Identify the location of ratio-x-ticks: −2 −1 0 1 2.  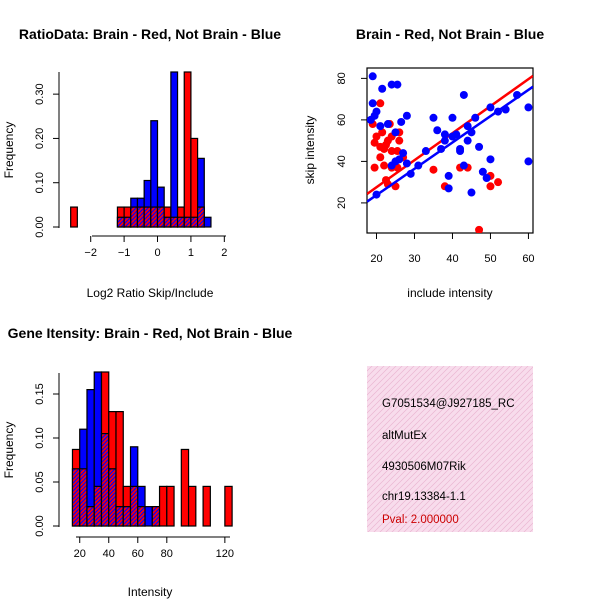
(155, 247).